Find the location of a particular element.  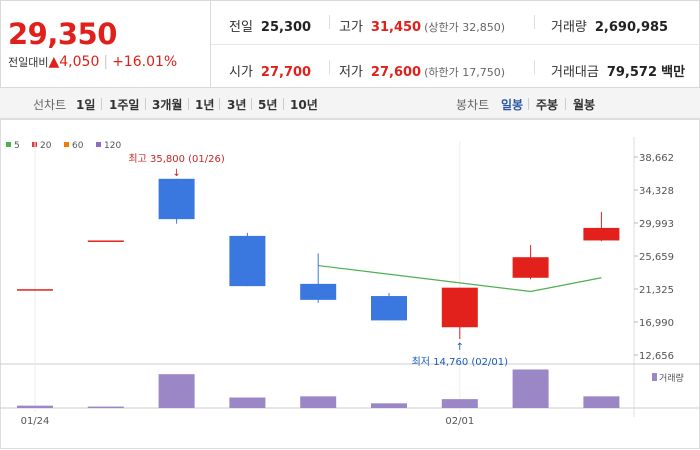

period-1w-button: 1주일 is located at coordinates (124, 105).